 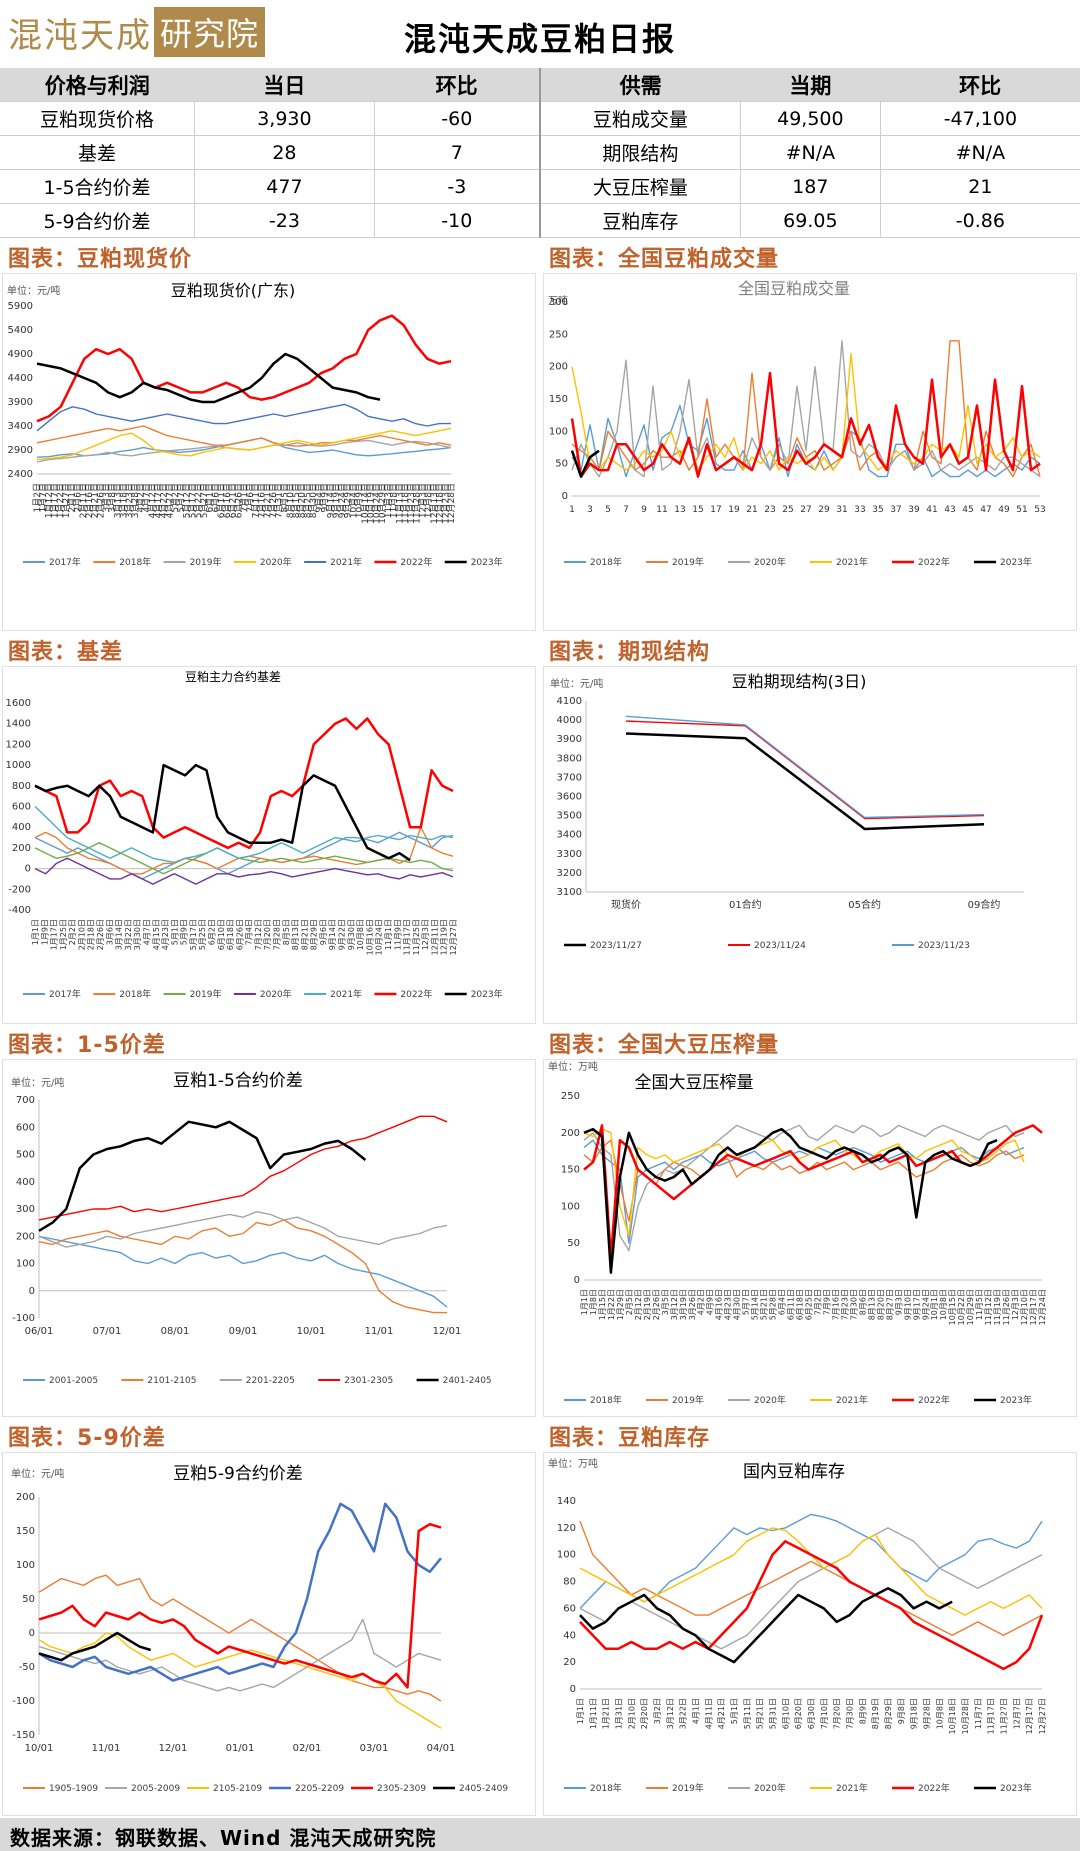 I want to click on x-tick-label: 3月22日, so click(x=128, y=934).